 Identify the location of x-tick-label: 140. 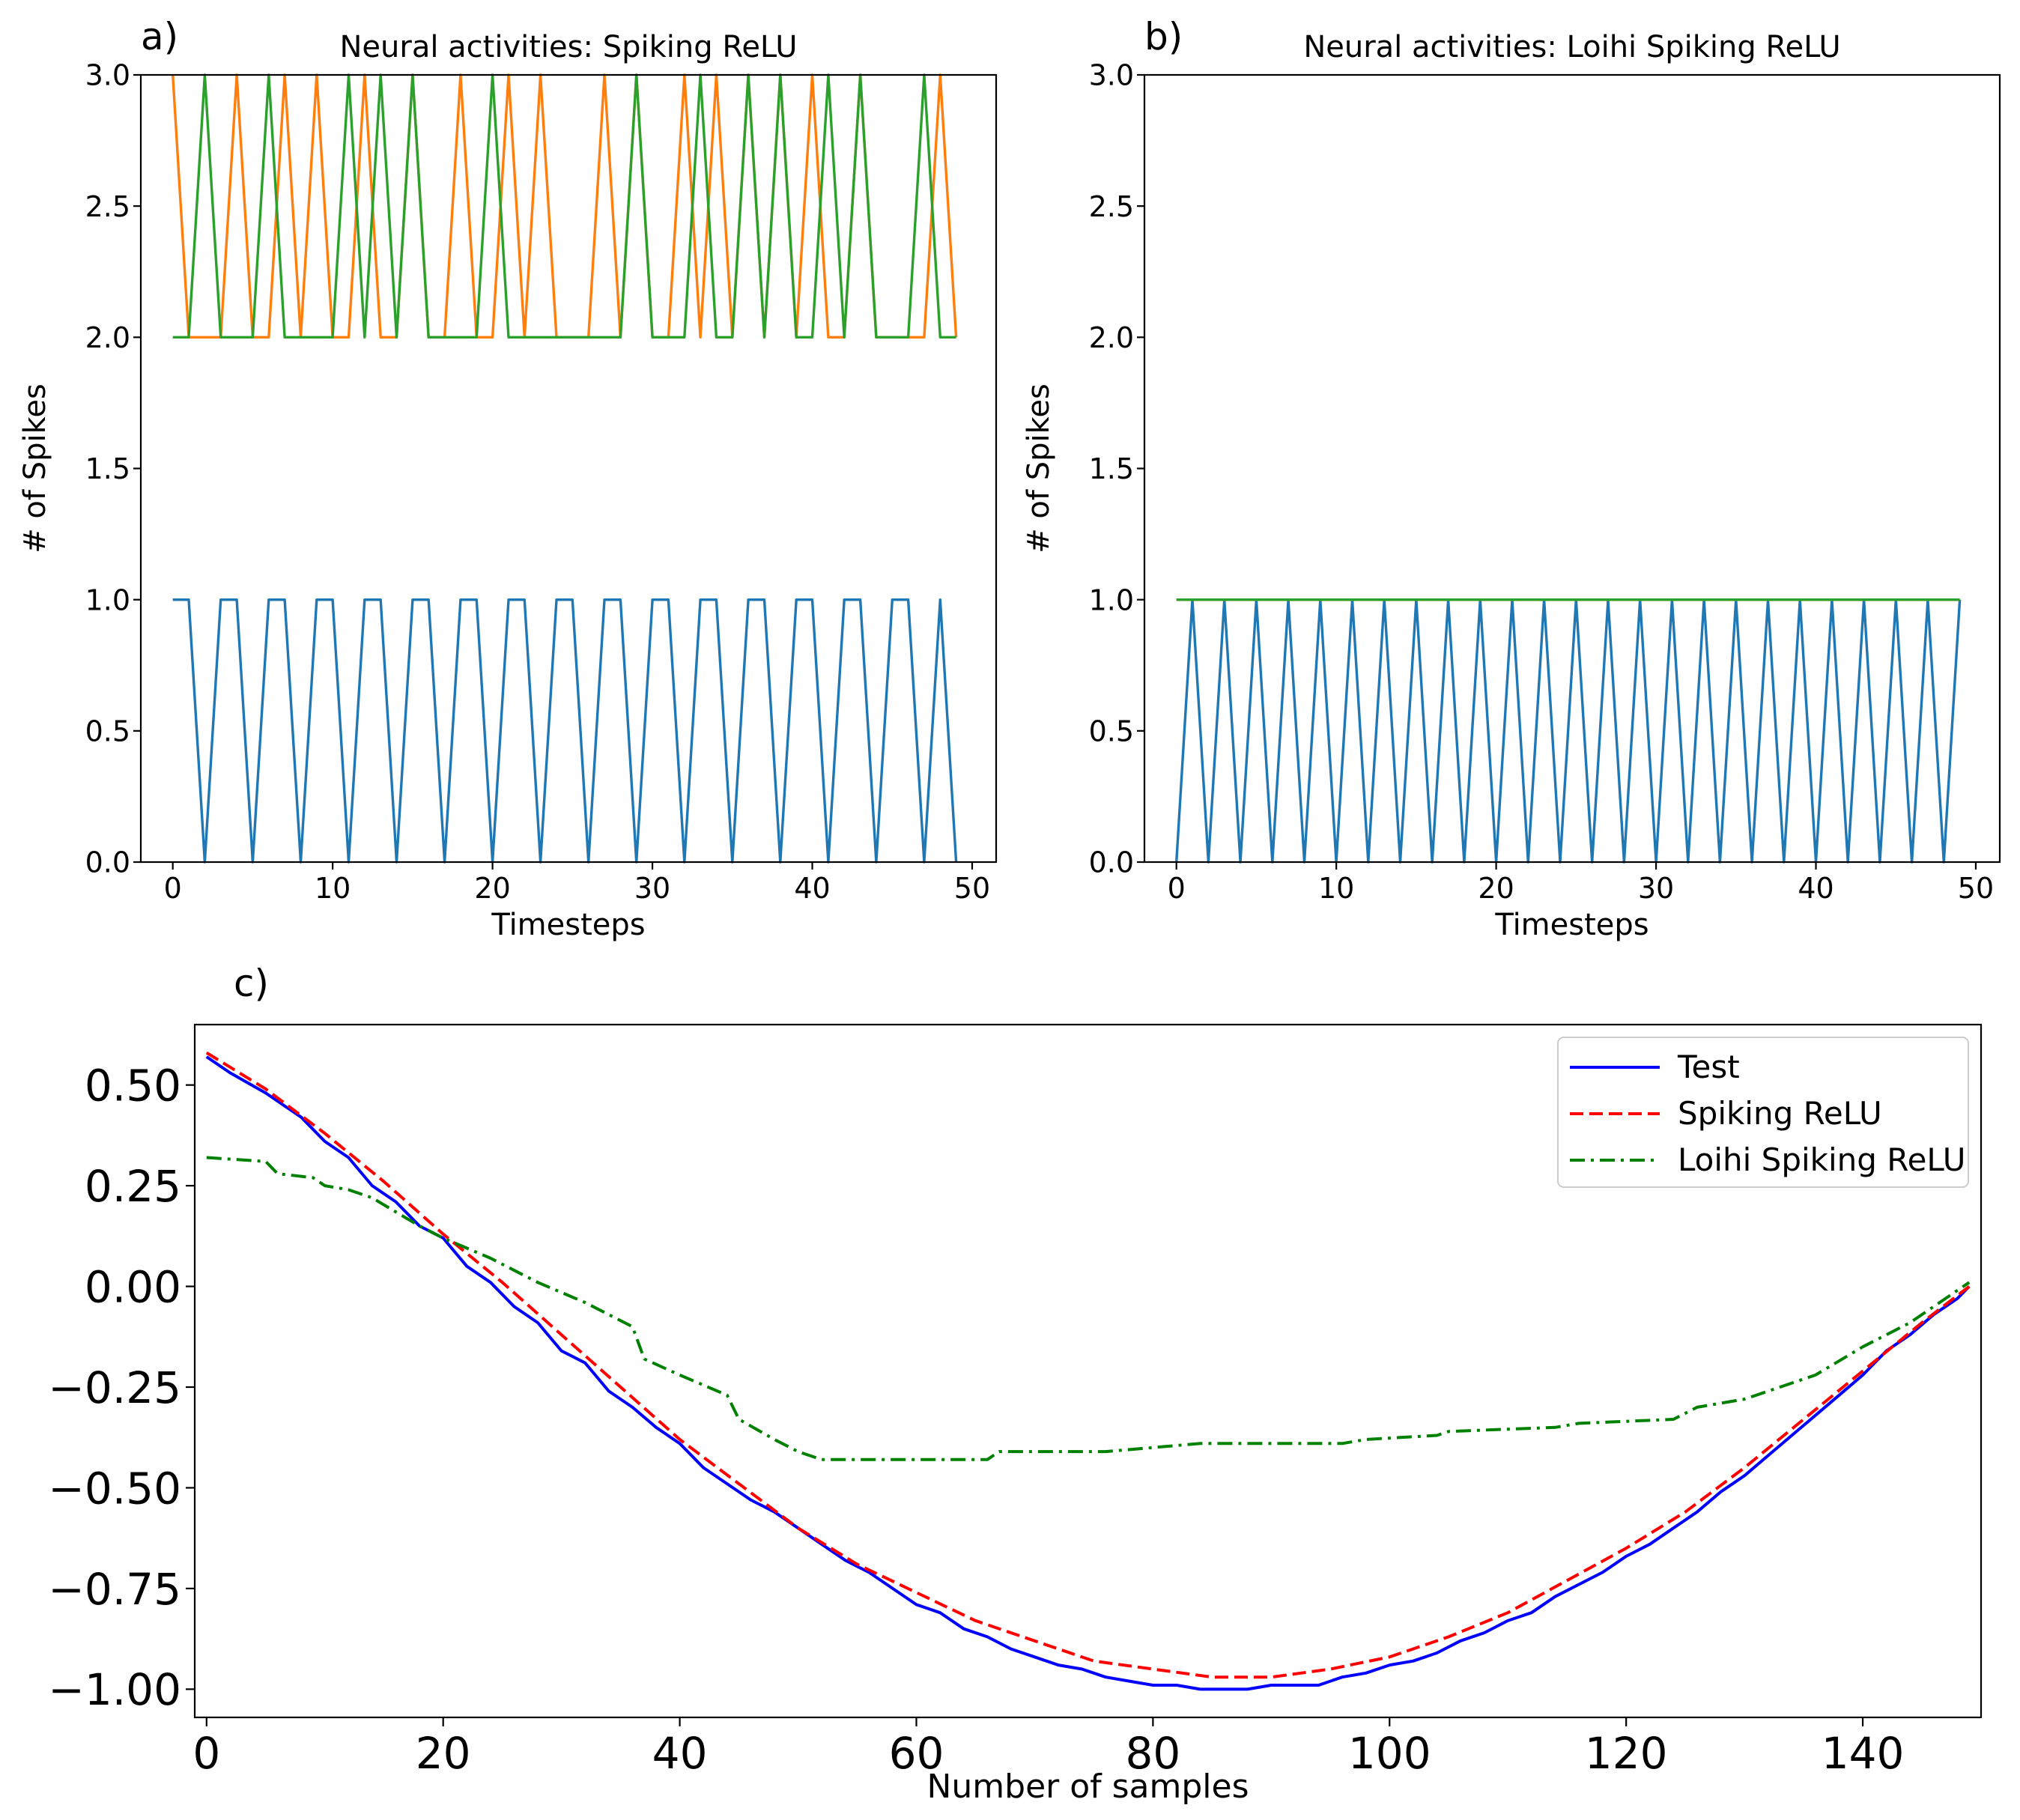
(1864, 1753).